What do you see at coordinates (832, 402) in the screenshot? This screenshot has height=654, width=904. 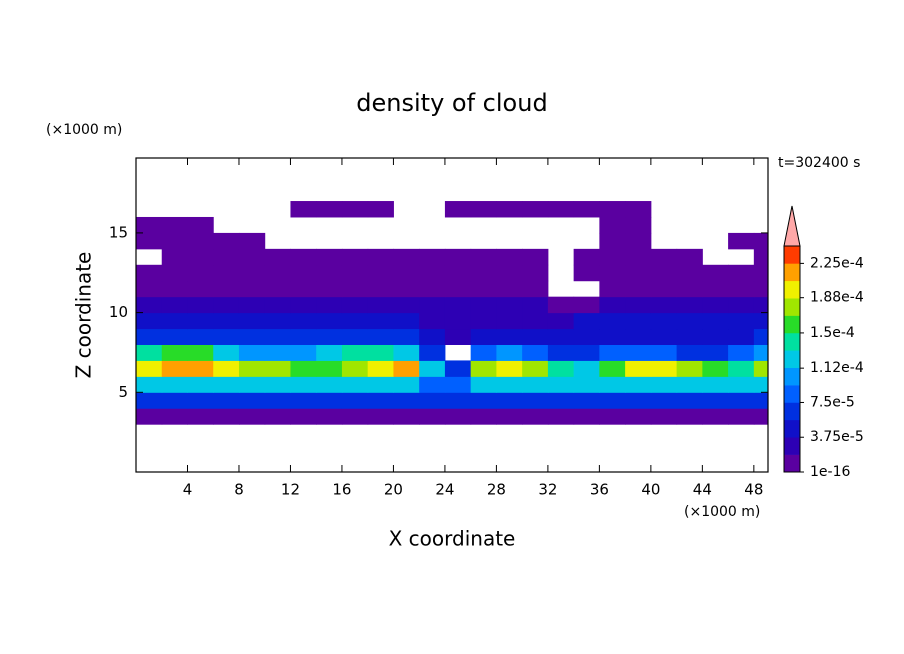 I see `colorbar-label: 7.5e-5` at bounding box center [832, 402].